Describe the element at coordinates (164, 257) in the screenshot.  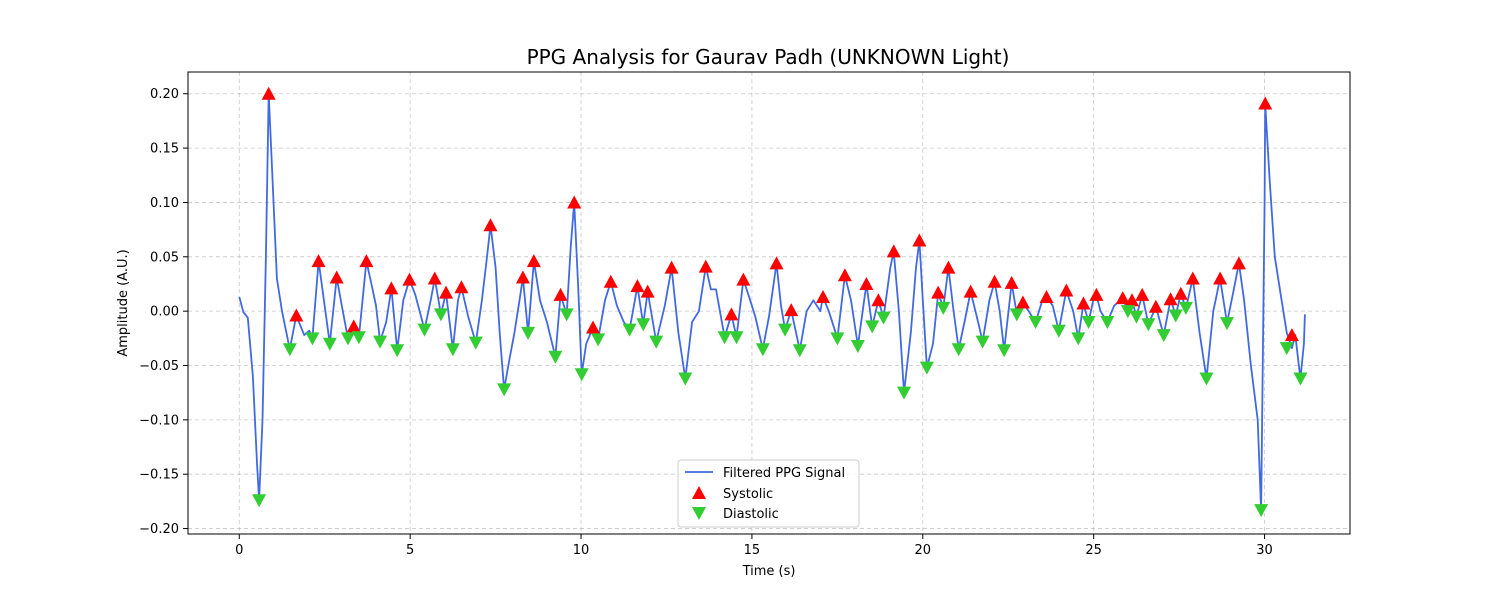
I see `y-tick-label: 0.05` at that location.